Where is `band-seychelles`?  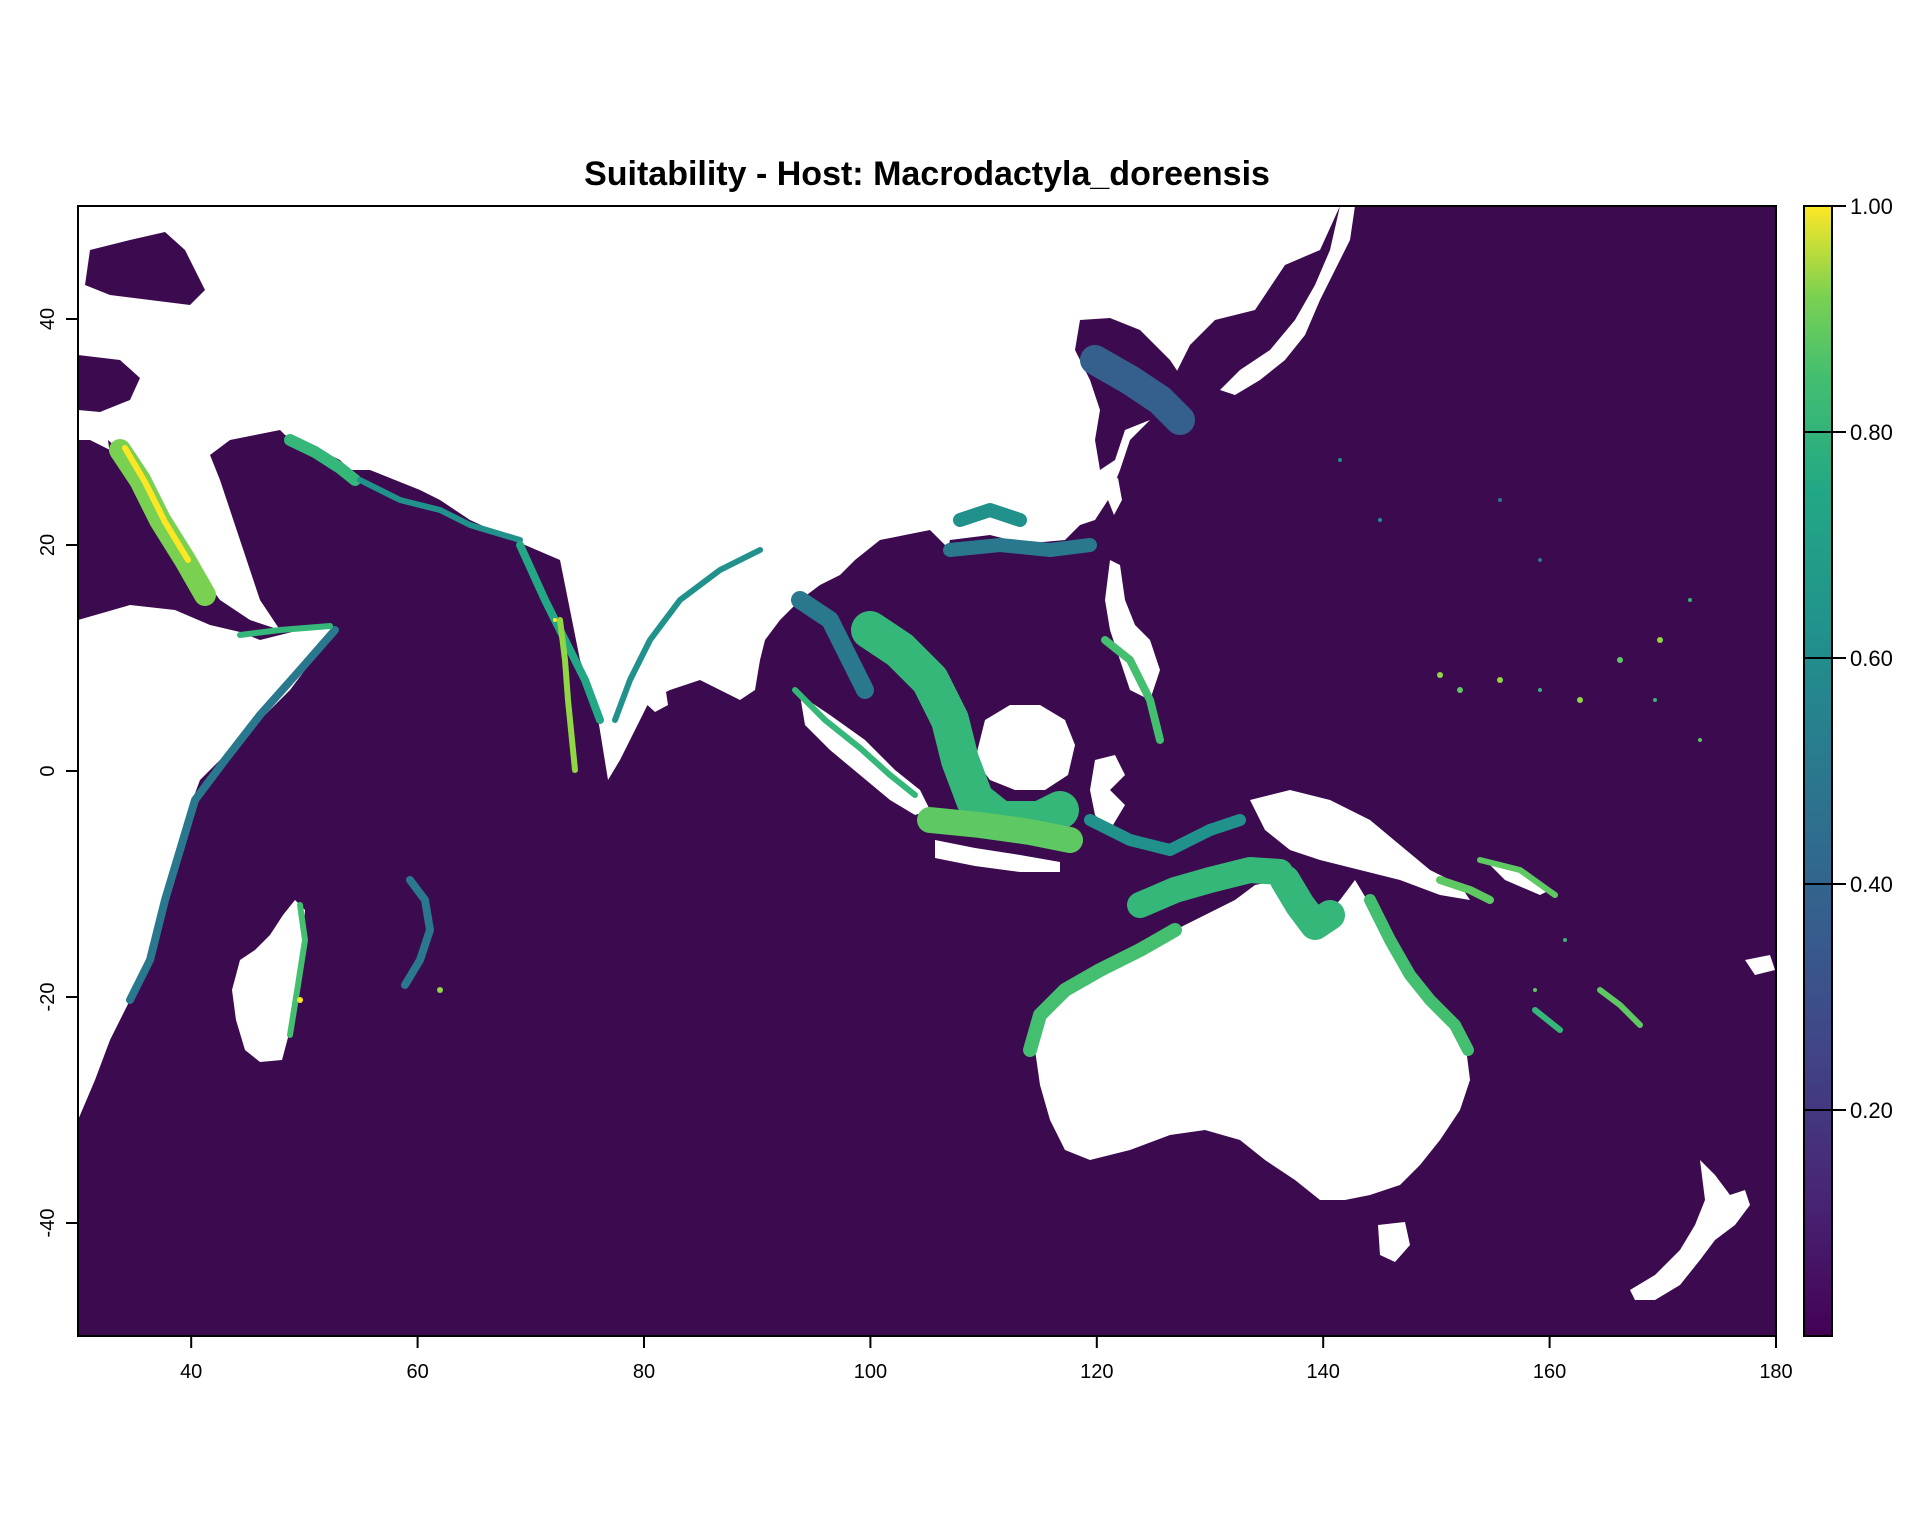 band-seychelles is located at coordinates (417, 932).